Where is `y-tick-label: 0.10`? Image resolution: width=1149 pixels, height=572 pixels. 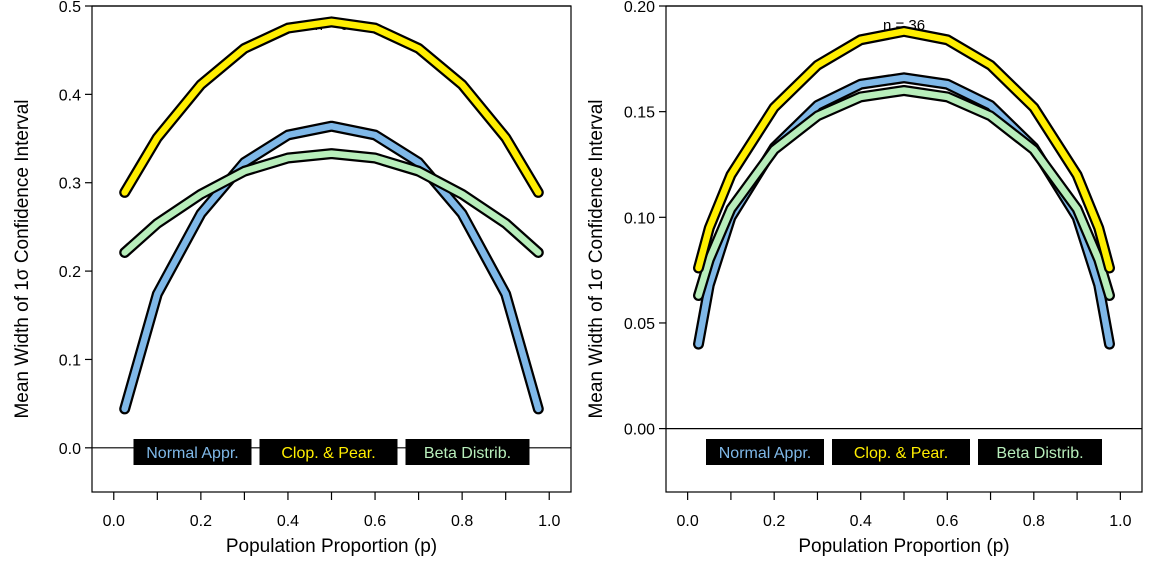 y-tick-label: 0.10 is located at coordinates (639, 218).